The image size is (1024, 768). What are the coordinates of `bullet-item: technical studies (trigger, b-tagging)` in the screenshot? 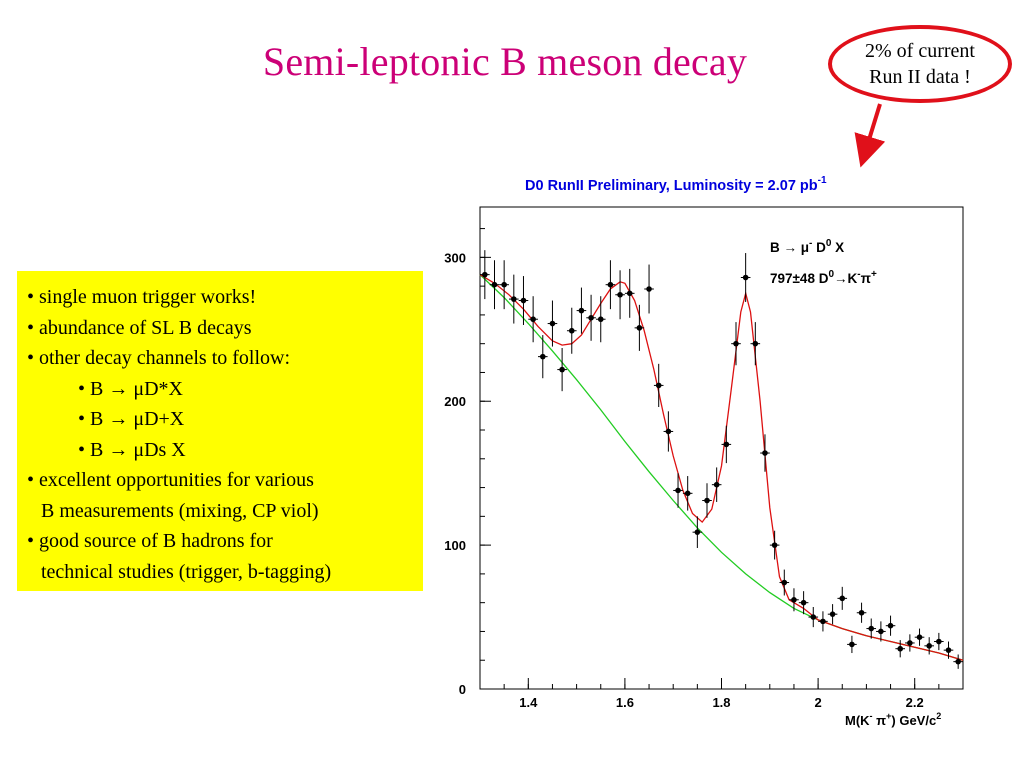 It's located at (186, 571).